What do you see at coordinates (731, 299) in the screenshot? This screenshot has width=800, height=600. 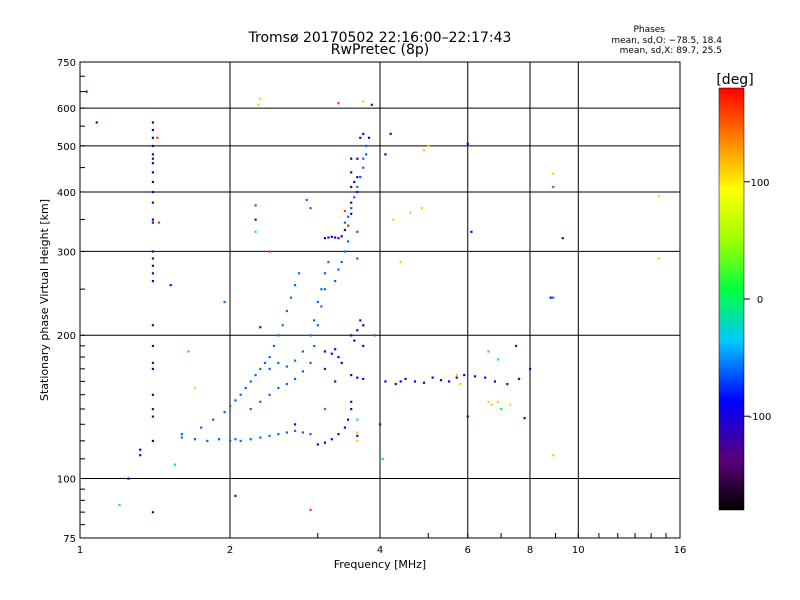 I see `colorbar` at bounding box center [731, 299].